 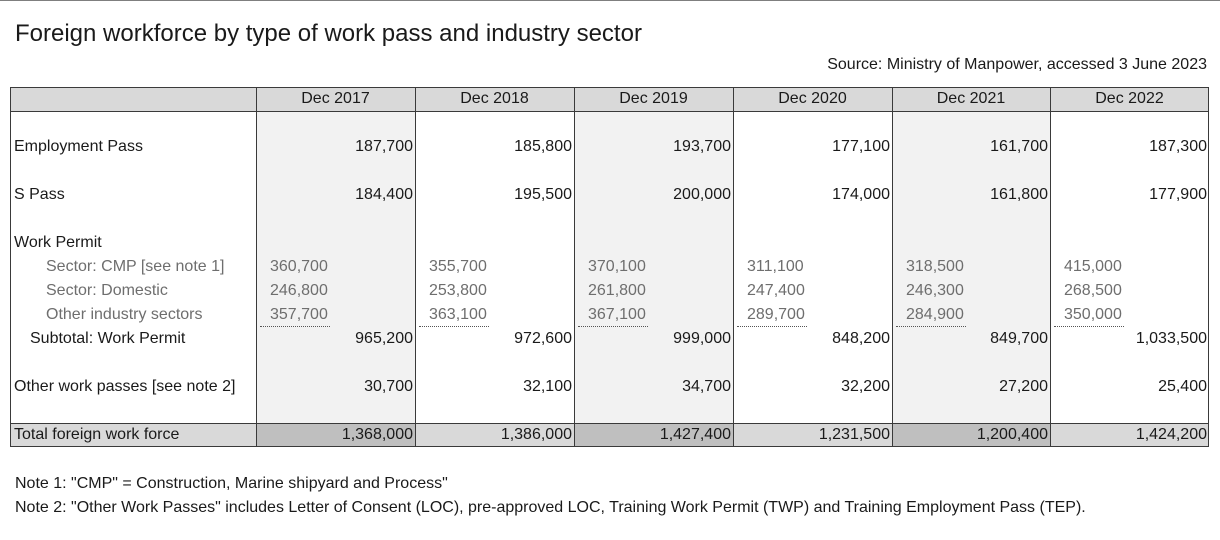 I want to click on sector-value: 261,800, so click(x=617, y=290).